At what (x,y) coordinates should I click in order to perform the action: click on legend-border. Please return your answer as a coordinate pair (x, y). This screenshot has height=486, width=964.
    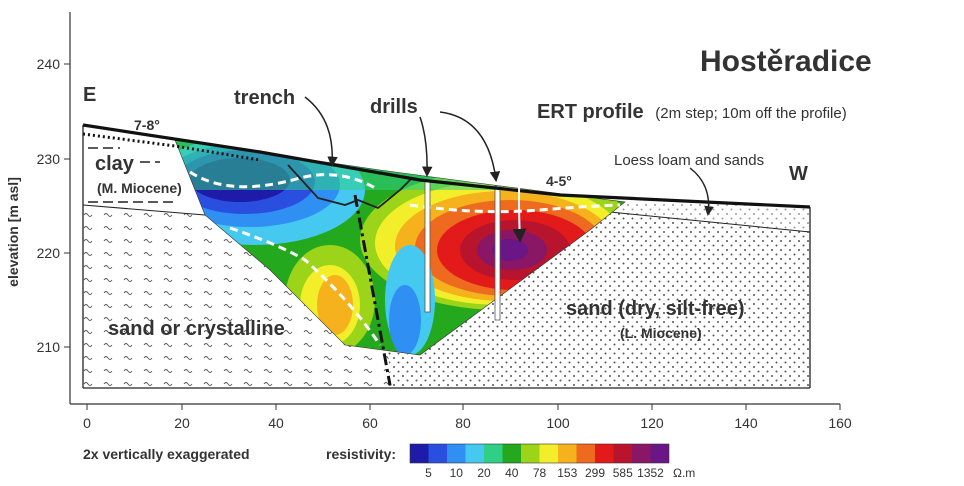
    Looking at the image, I should click on (539, 453).